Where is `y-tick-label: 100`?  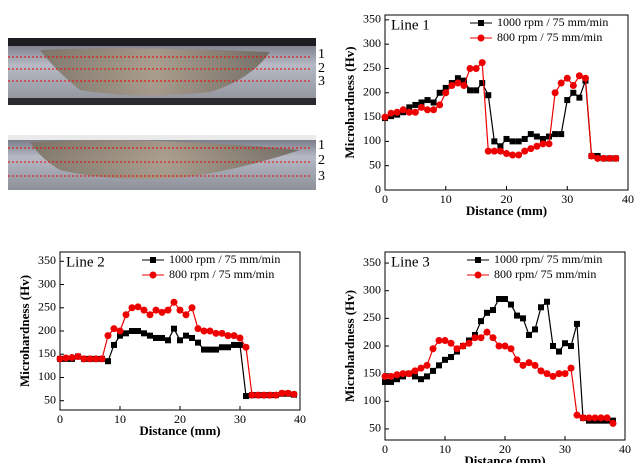 y-tick-label: 100 is located at coordinates (372, 400).